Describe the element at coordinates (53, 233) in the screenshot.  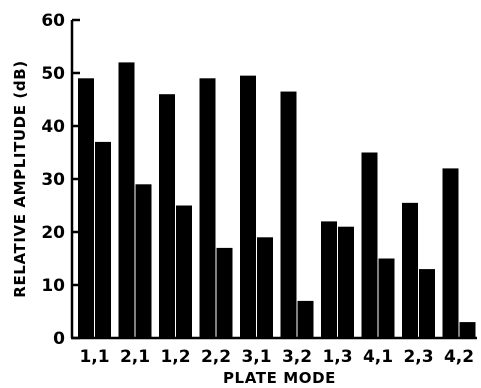
I see `y-tick-label: 20` at that location.